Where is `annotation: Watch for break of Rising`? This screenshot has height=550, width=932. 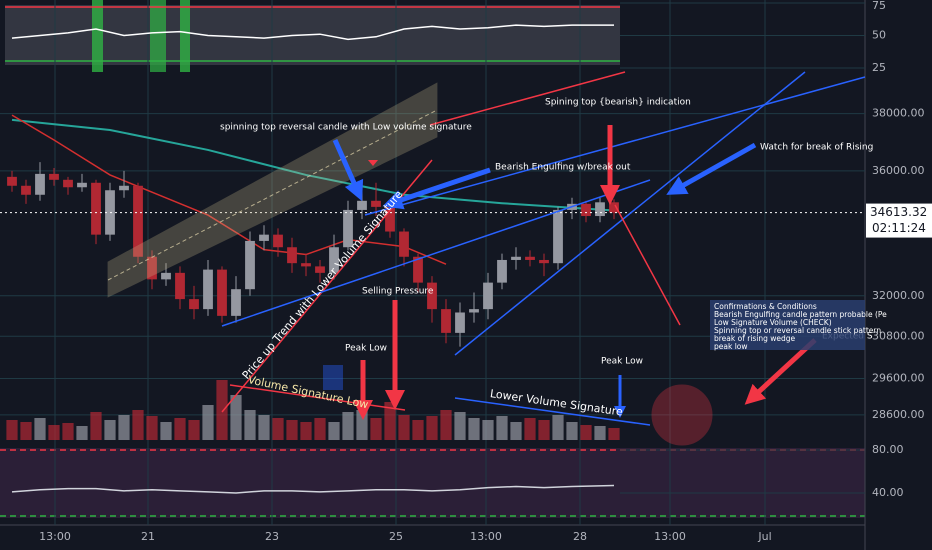
annotation: Watch for break of Rising is located at coordinates (816, 148).